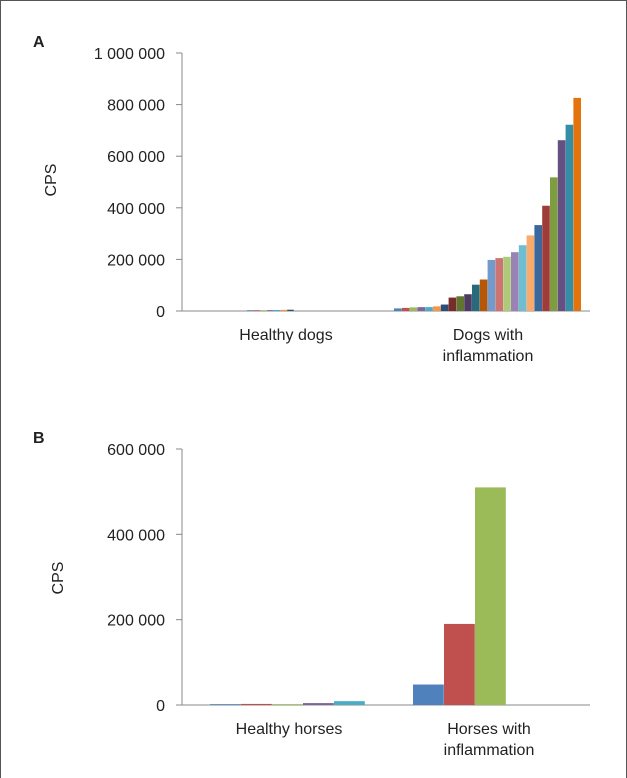 This screenshot has height=778, width=627. I want to click on panel-letter-A: A, so click(39, 42).